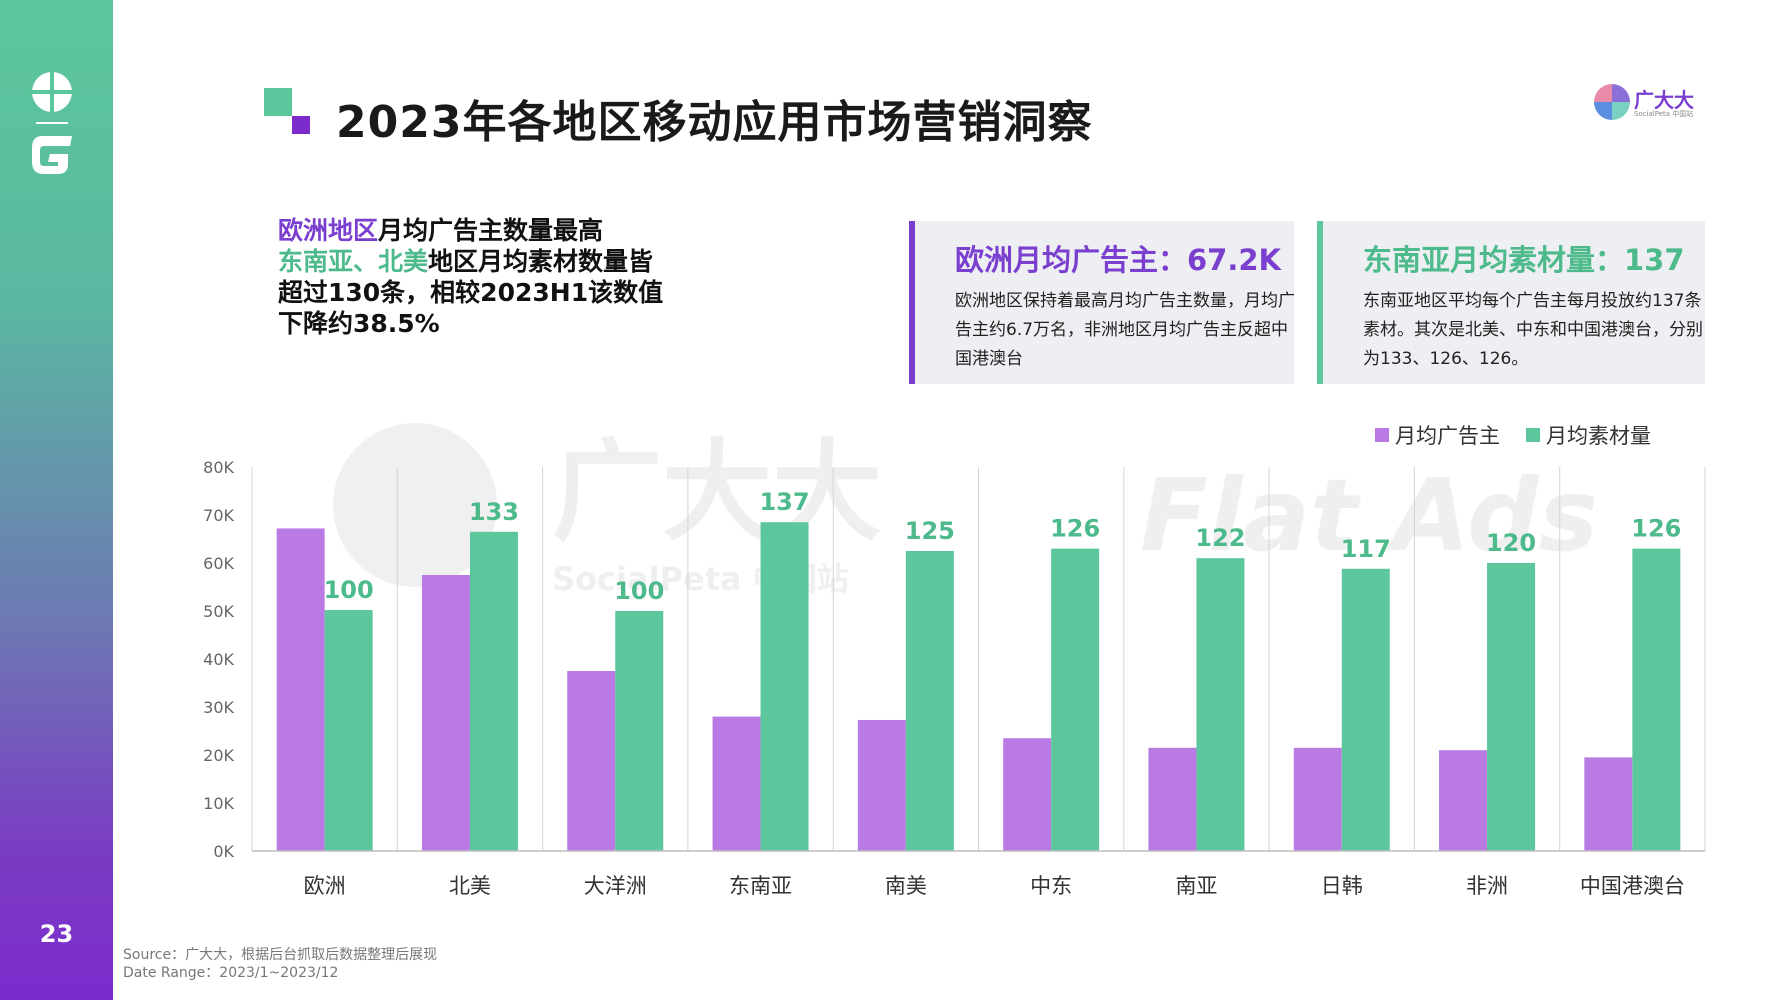 This screenshot has width=1778, height=1000. I want to click on watermark-brand: 广大大, so click(717, 492).